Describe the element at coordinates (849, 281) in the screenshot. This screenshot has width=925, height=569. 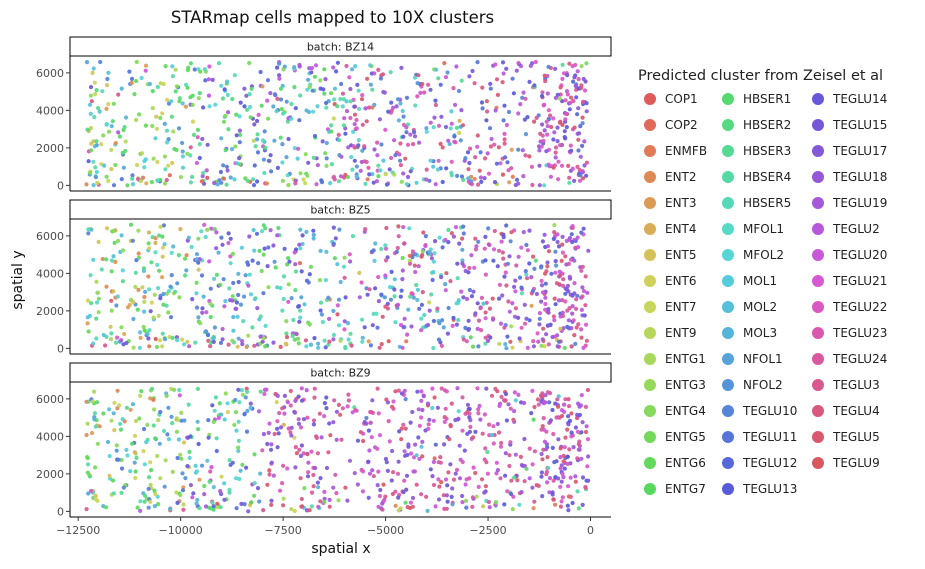
I see `legend-item: TEGLU21` at that location.